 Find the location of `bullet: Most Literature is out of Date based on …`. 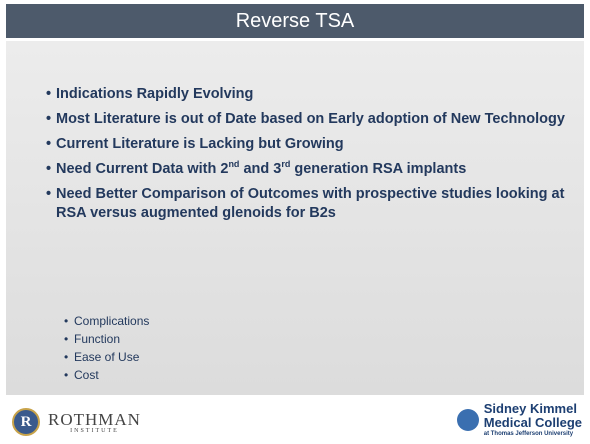

bullet: Most Literature is out of Date based on … is located at coordinates (306, 119).